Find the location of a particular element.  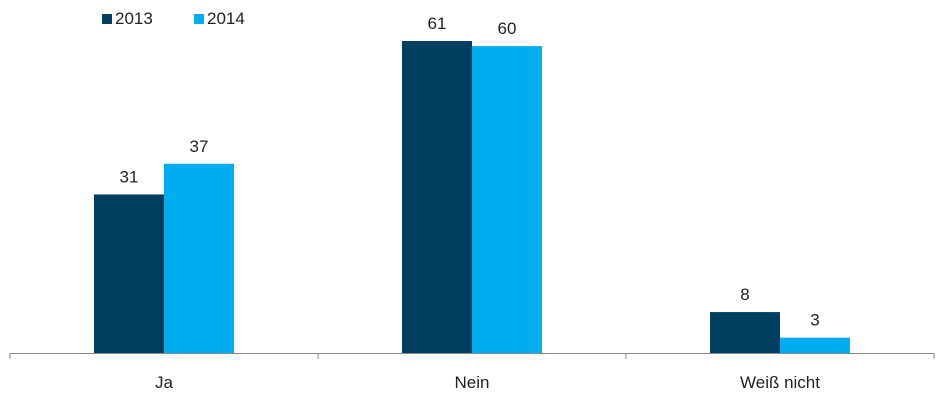

legend: 2013 2014 is located at coordinates (173, 18).